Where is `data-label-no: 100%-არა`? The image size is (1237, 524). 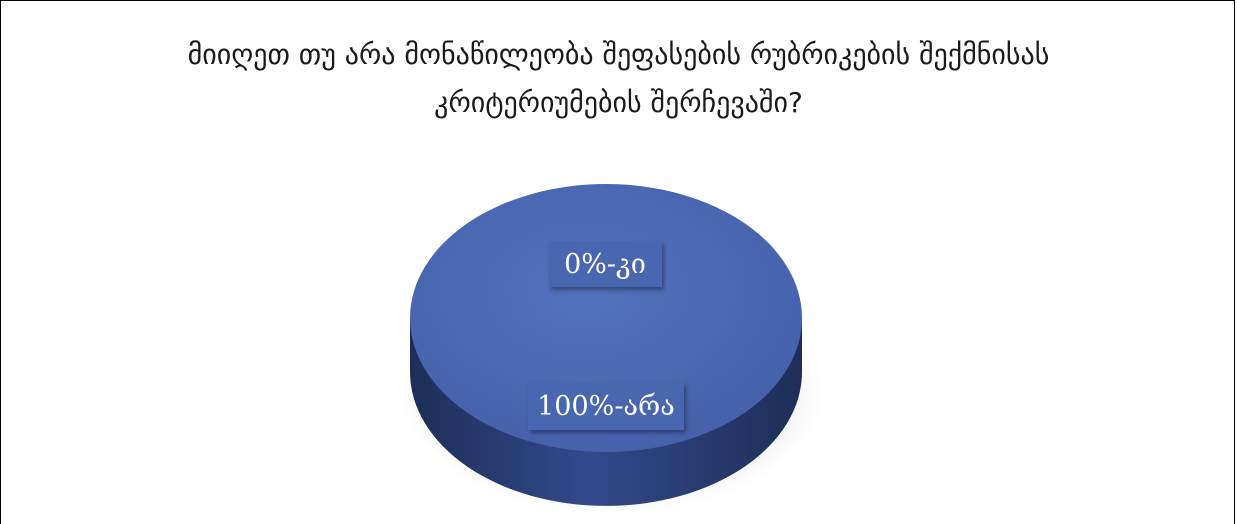
data-label-no: 100%-არა is located at coordinates (606, 406).